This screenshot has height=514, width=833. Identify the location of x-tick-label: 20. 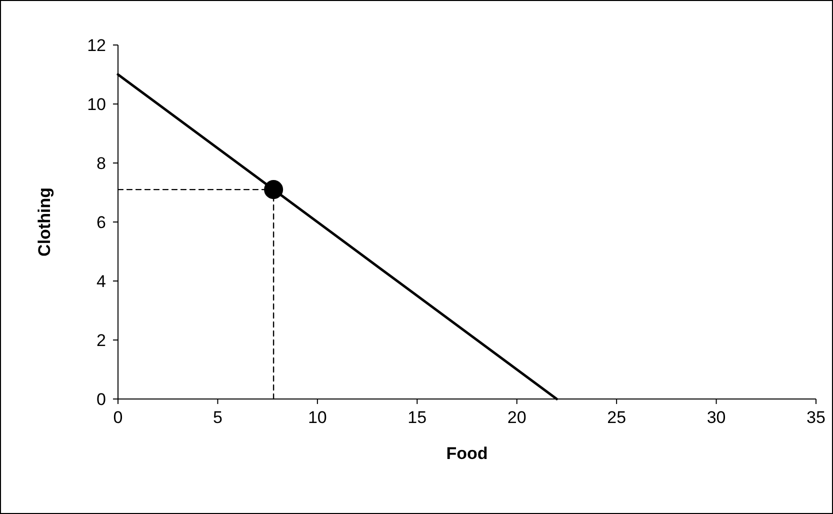
(516, 417).